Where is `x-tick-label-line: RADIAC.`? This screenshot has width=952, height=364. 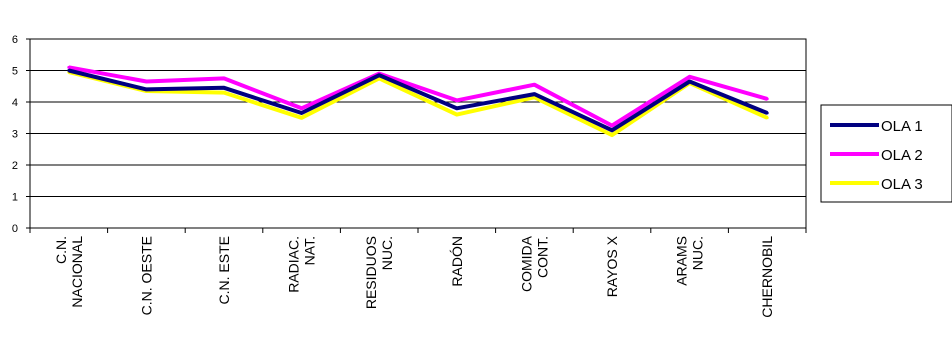
x-tick-label-line: RADIAC. is located at coordinates (294, 264).